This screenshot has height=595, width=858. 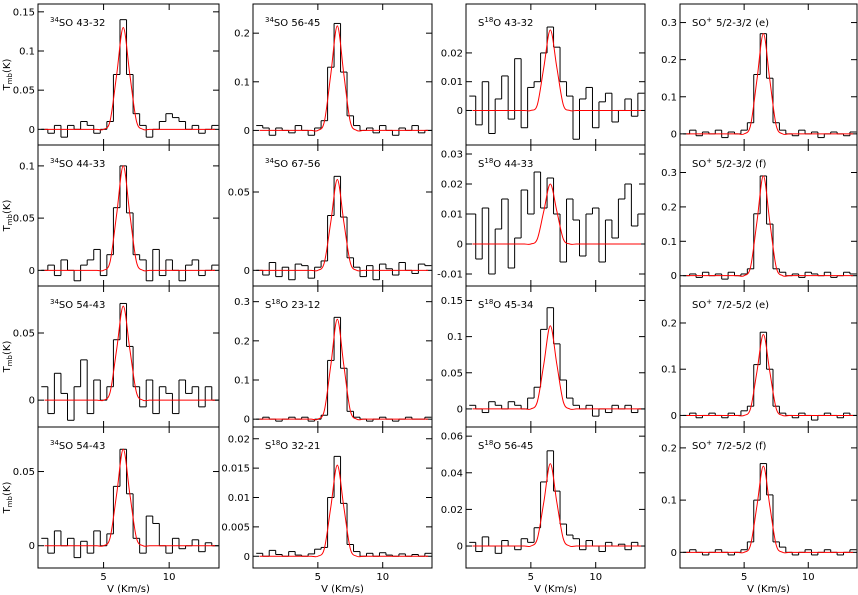 I want to click on panel: 0 0.05 0.1 0.15 S18O 45-34, so click(x=543, y=356).